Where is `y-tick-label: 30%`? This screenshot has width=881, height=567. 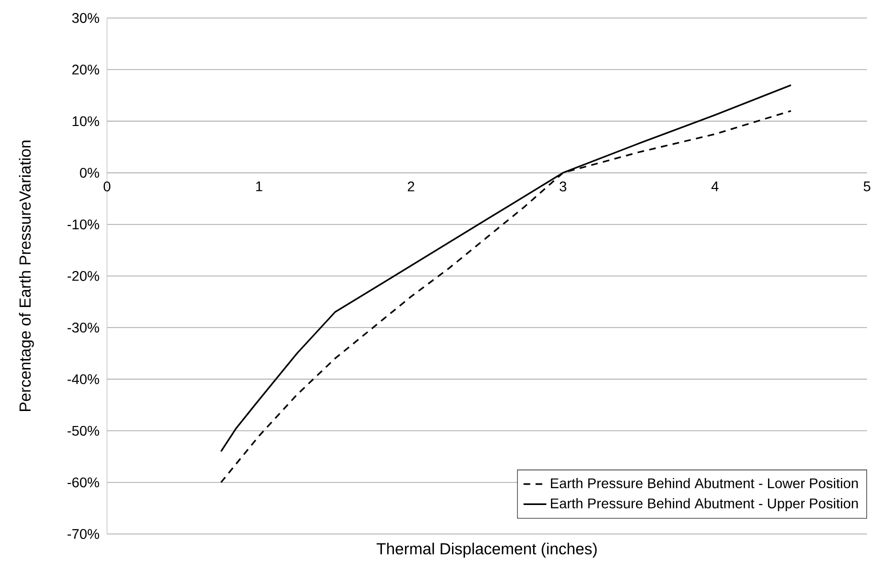 y-tick-label: 30% is located at coordinates (86, 18).